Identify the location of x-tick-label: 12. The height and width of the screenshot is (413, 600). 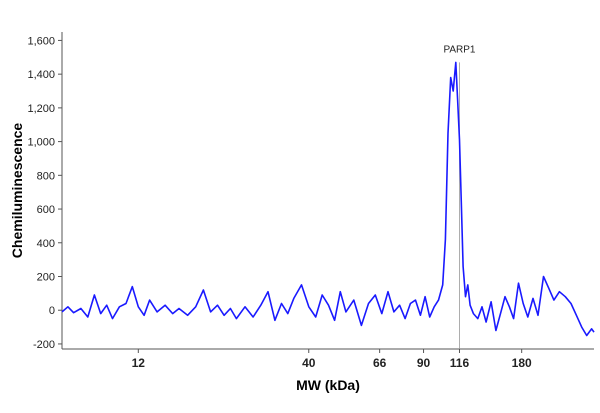
(139, 363).